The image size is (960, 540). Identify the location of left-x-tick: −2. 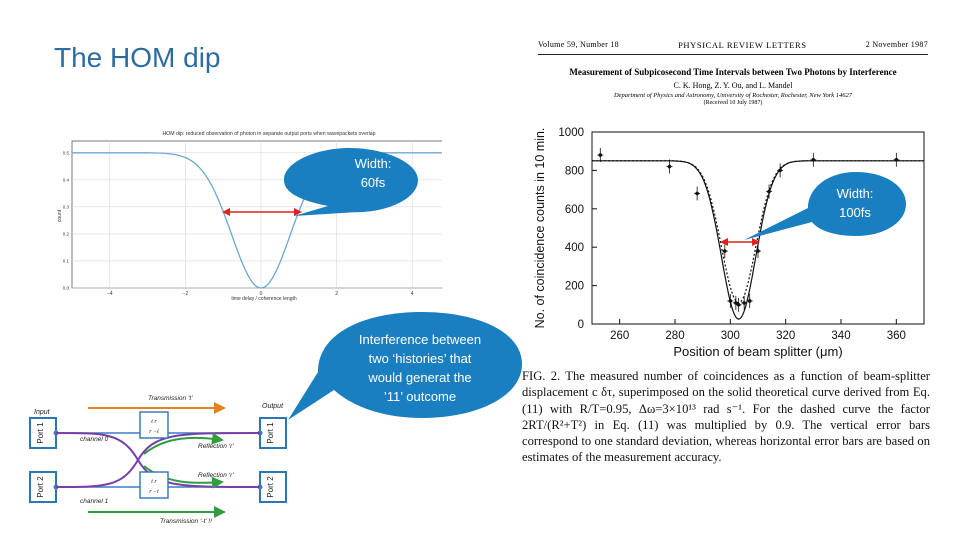
(186, 294).